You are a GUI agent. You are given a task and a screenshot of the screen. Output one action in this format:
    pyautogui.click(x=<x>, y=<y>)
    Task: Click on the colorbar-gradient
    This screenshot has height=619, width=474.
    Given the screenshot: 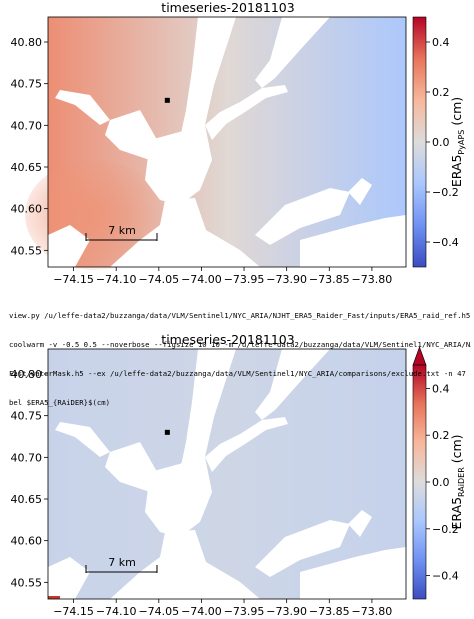 What is the action you would take?
    pyautogui.click(x=419, y=142)
    